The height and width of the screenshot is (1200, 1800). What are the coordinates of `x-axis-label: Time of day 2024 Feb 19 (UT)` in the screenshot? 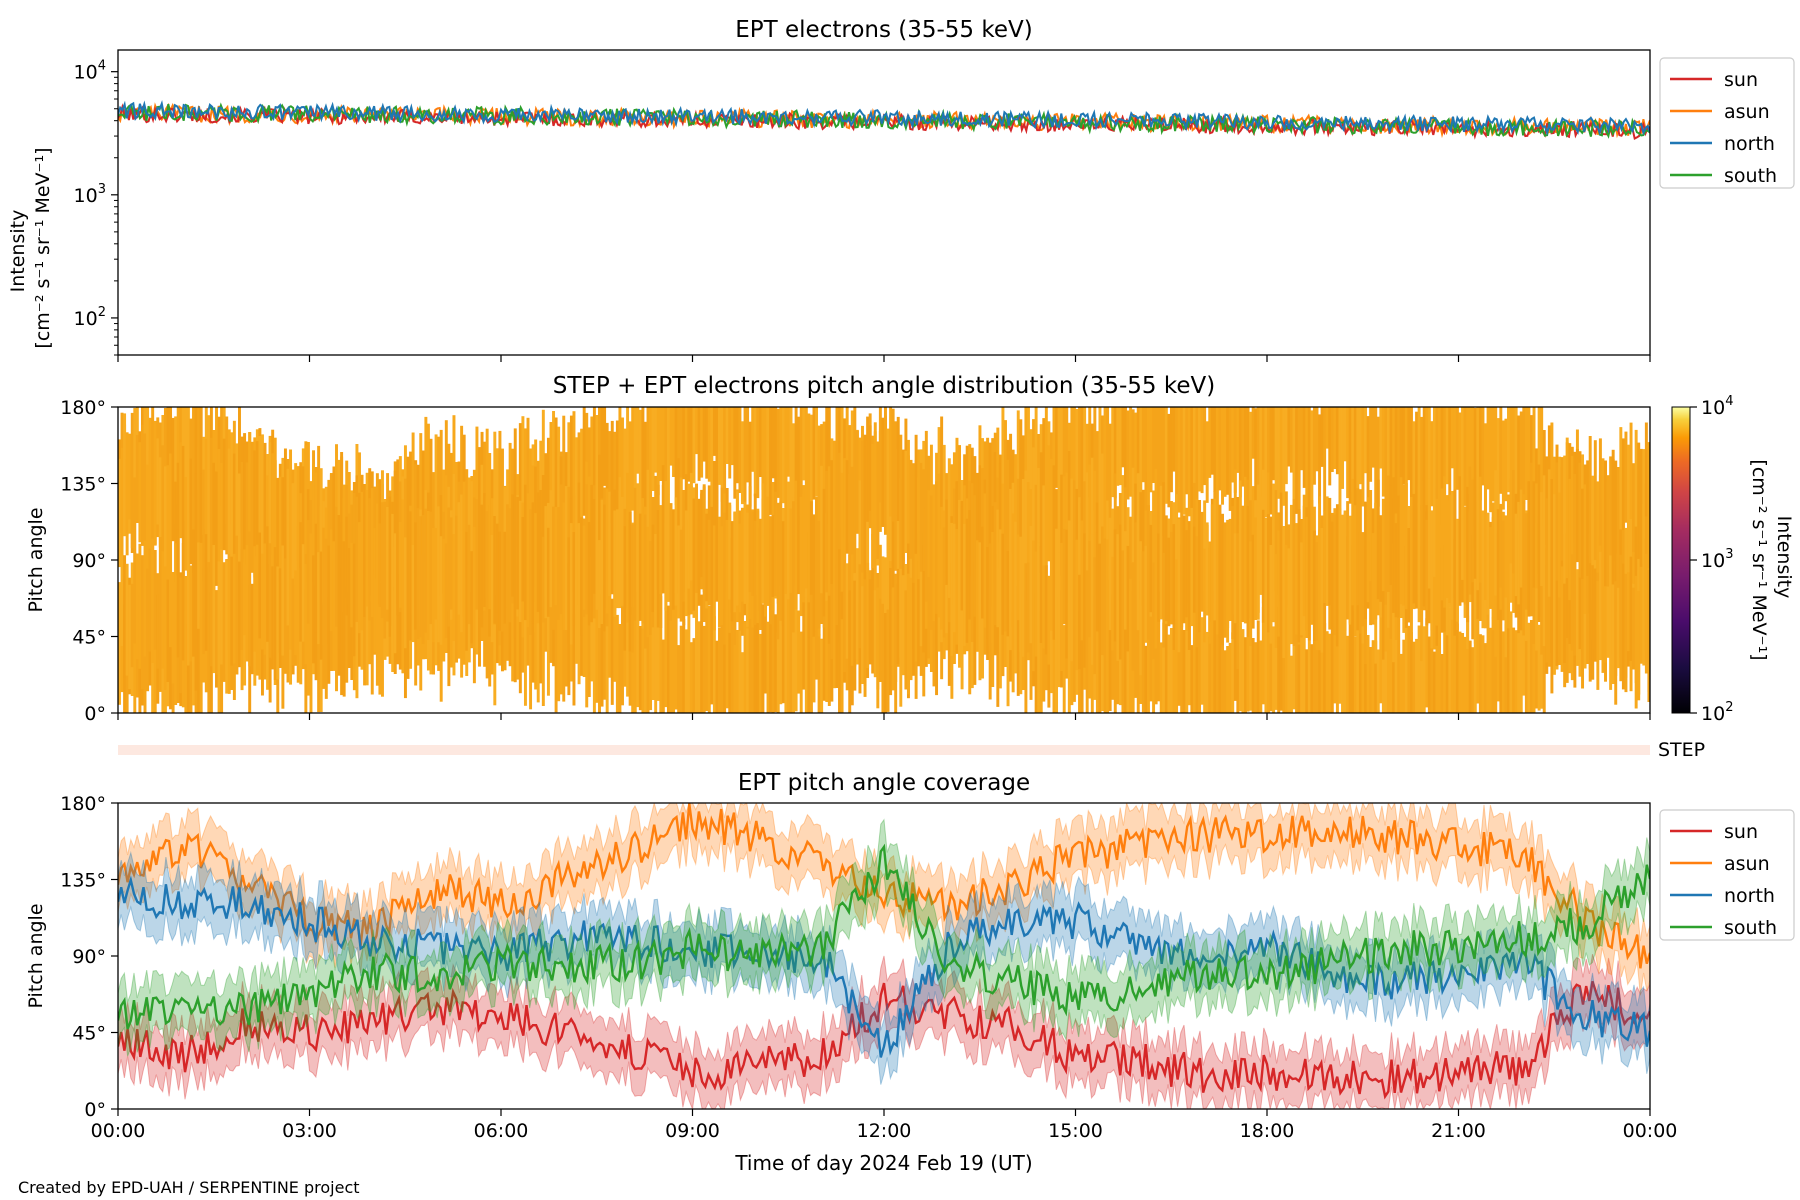 It's located at (883, 1163).